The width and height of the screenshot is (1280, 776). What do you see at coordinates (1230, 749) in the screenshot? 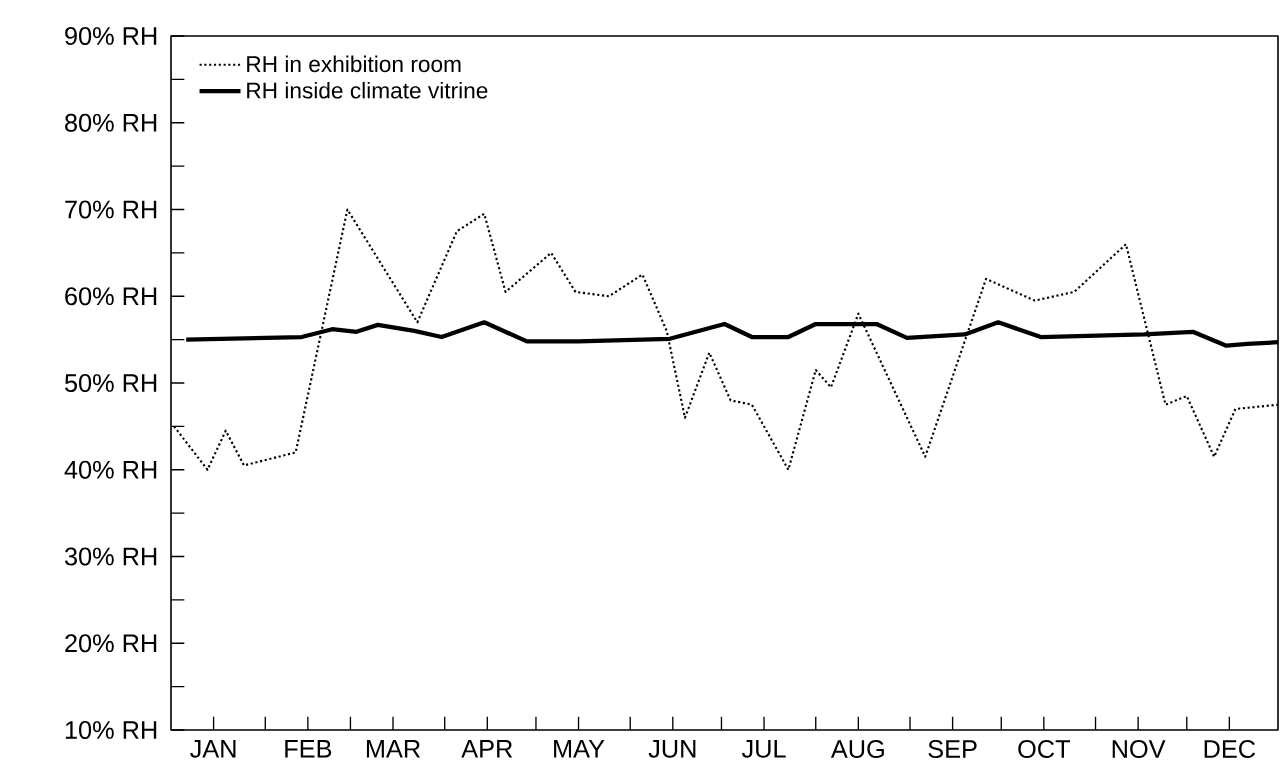
I see `x-tick-label: DEC` at bounding box center [1230, 749].